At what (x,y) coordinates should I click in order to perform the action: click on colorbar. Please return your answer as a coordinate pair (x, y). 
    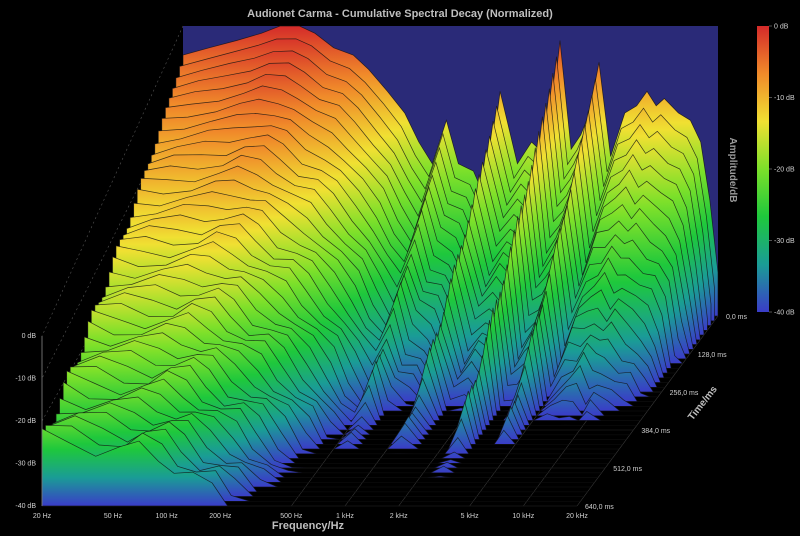
    Looking at the image, I should click on (763, 169).